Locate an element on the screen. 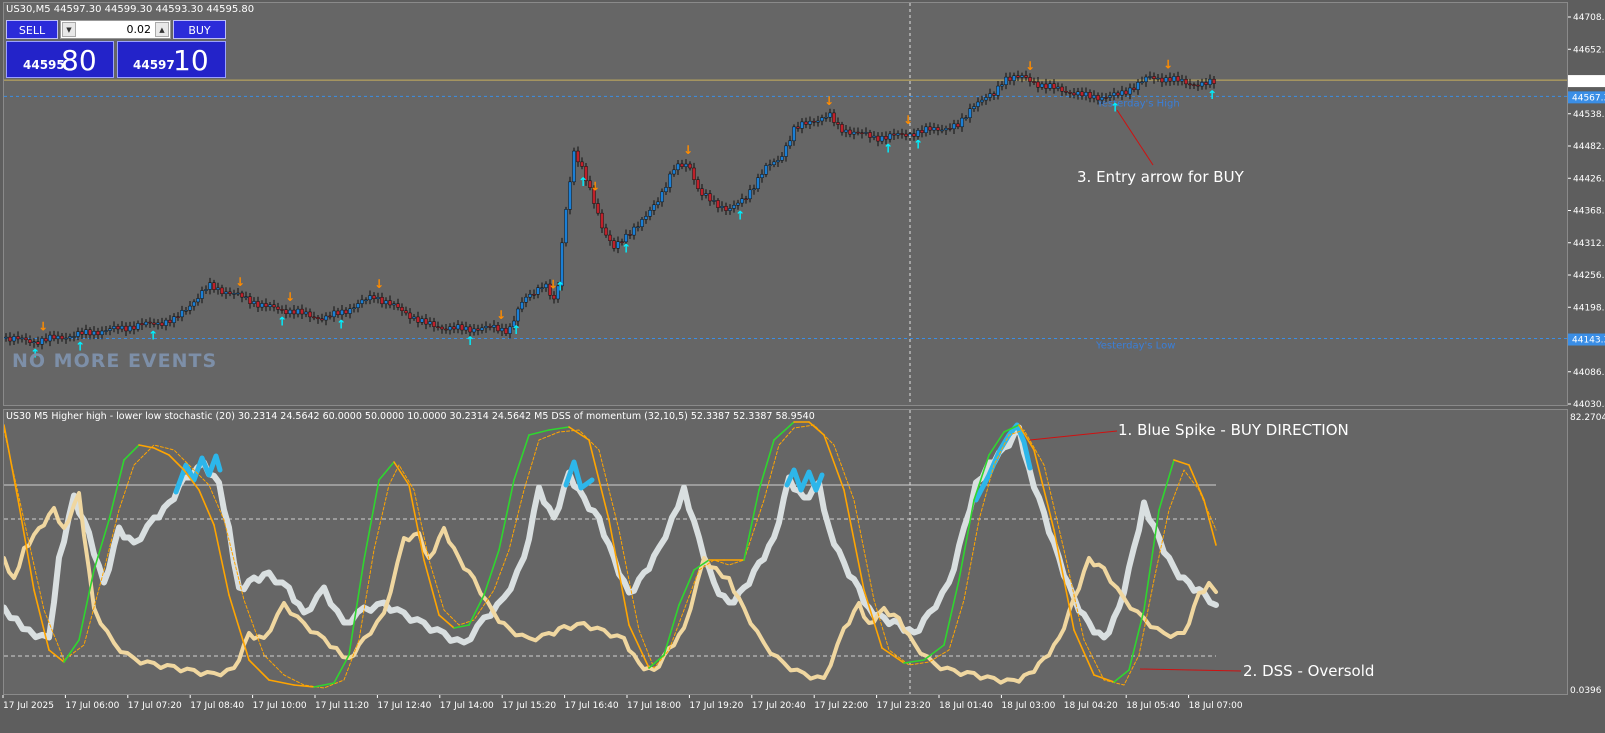 The width and height of the screenshot is (1605, 733). blue-spike-annotation: 1. Blue Spike - BUY DIRECTION is located at coordinates (1233, 430).